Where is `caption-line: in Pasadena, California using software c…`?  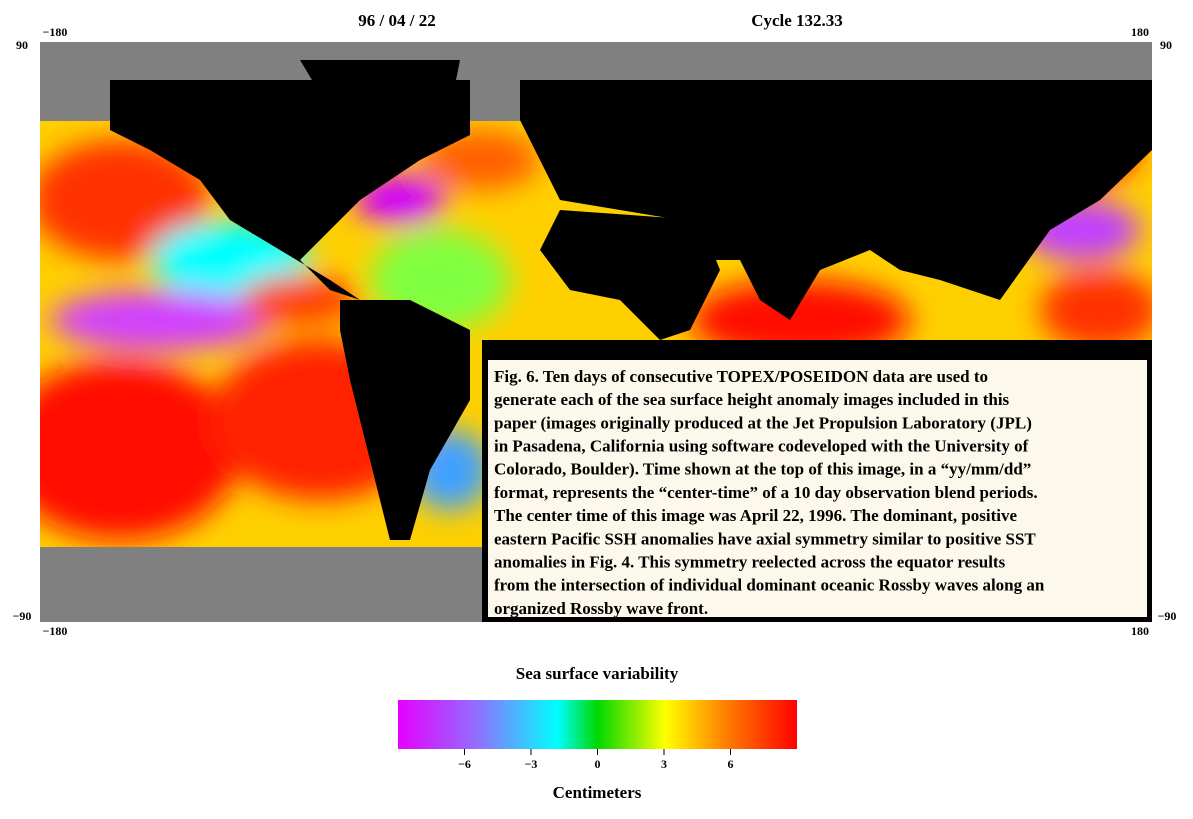
caption-line: in Pasadena, California using software c… is located at coordinates (761, 446).